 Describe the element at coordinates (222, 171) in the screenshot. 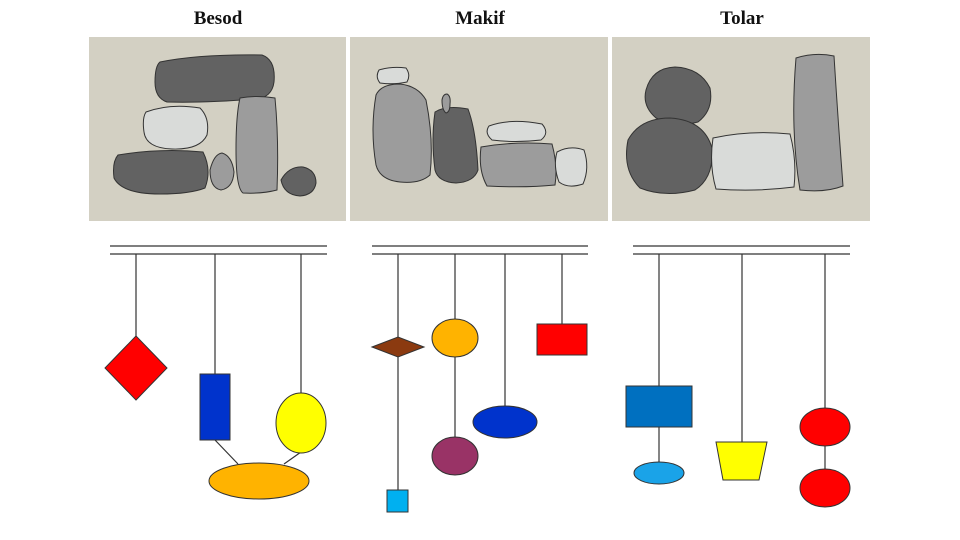

I see `stone-small-egg` at that location.